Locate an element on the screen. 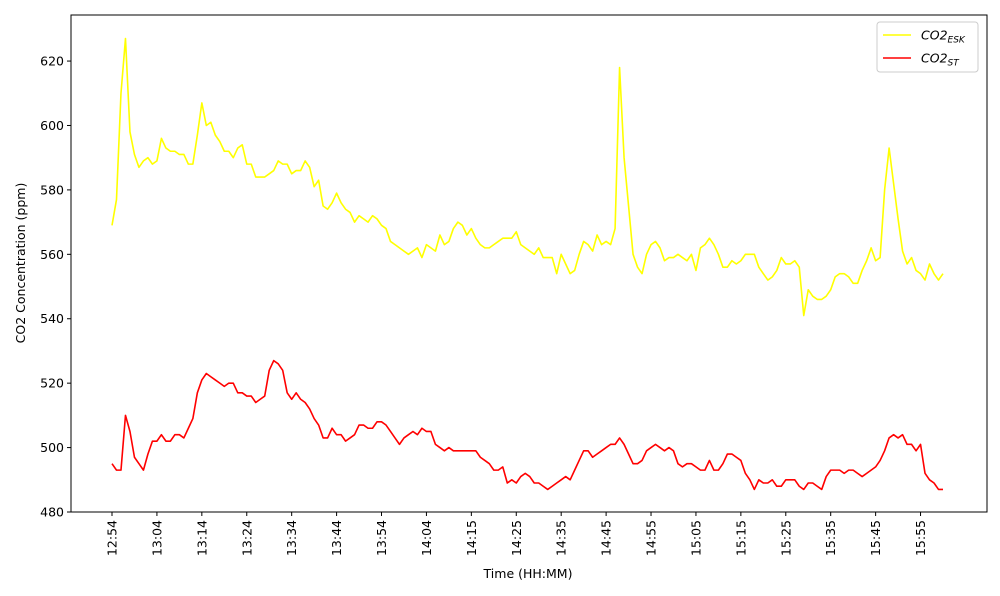  legend-label: CO2ST is located at coordinates (940, 60).